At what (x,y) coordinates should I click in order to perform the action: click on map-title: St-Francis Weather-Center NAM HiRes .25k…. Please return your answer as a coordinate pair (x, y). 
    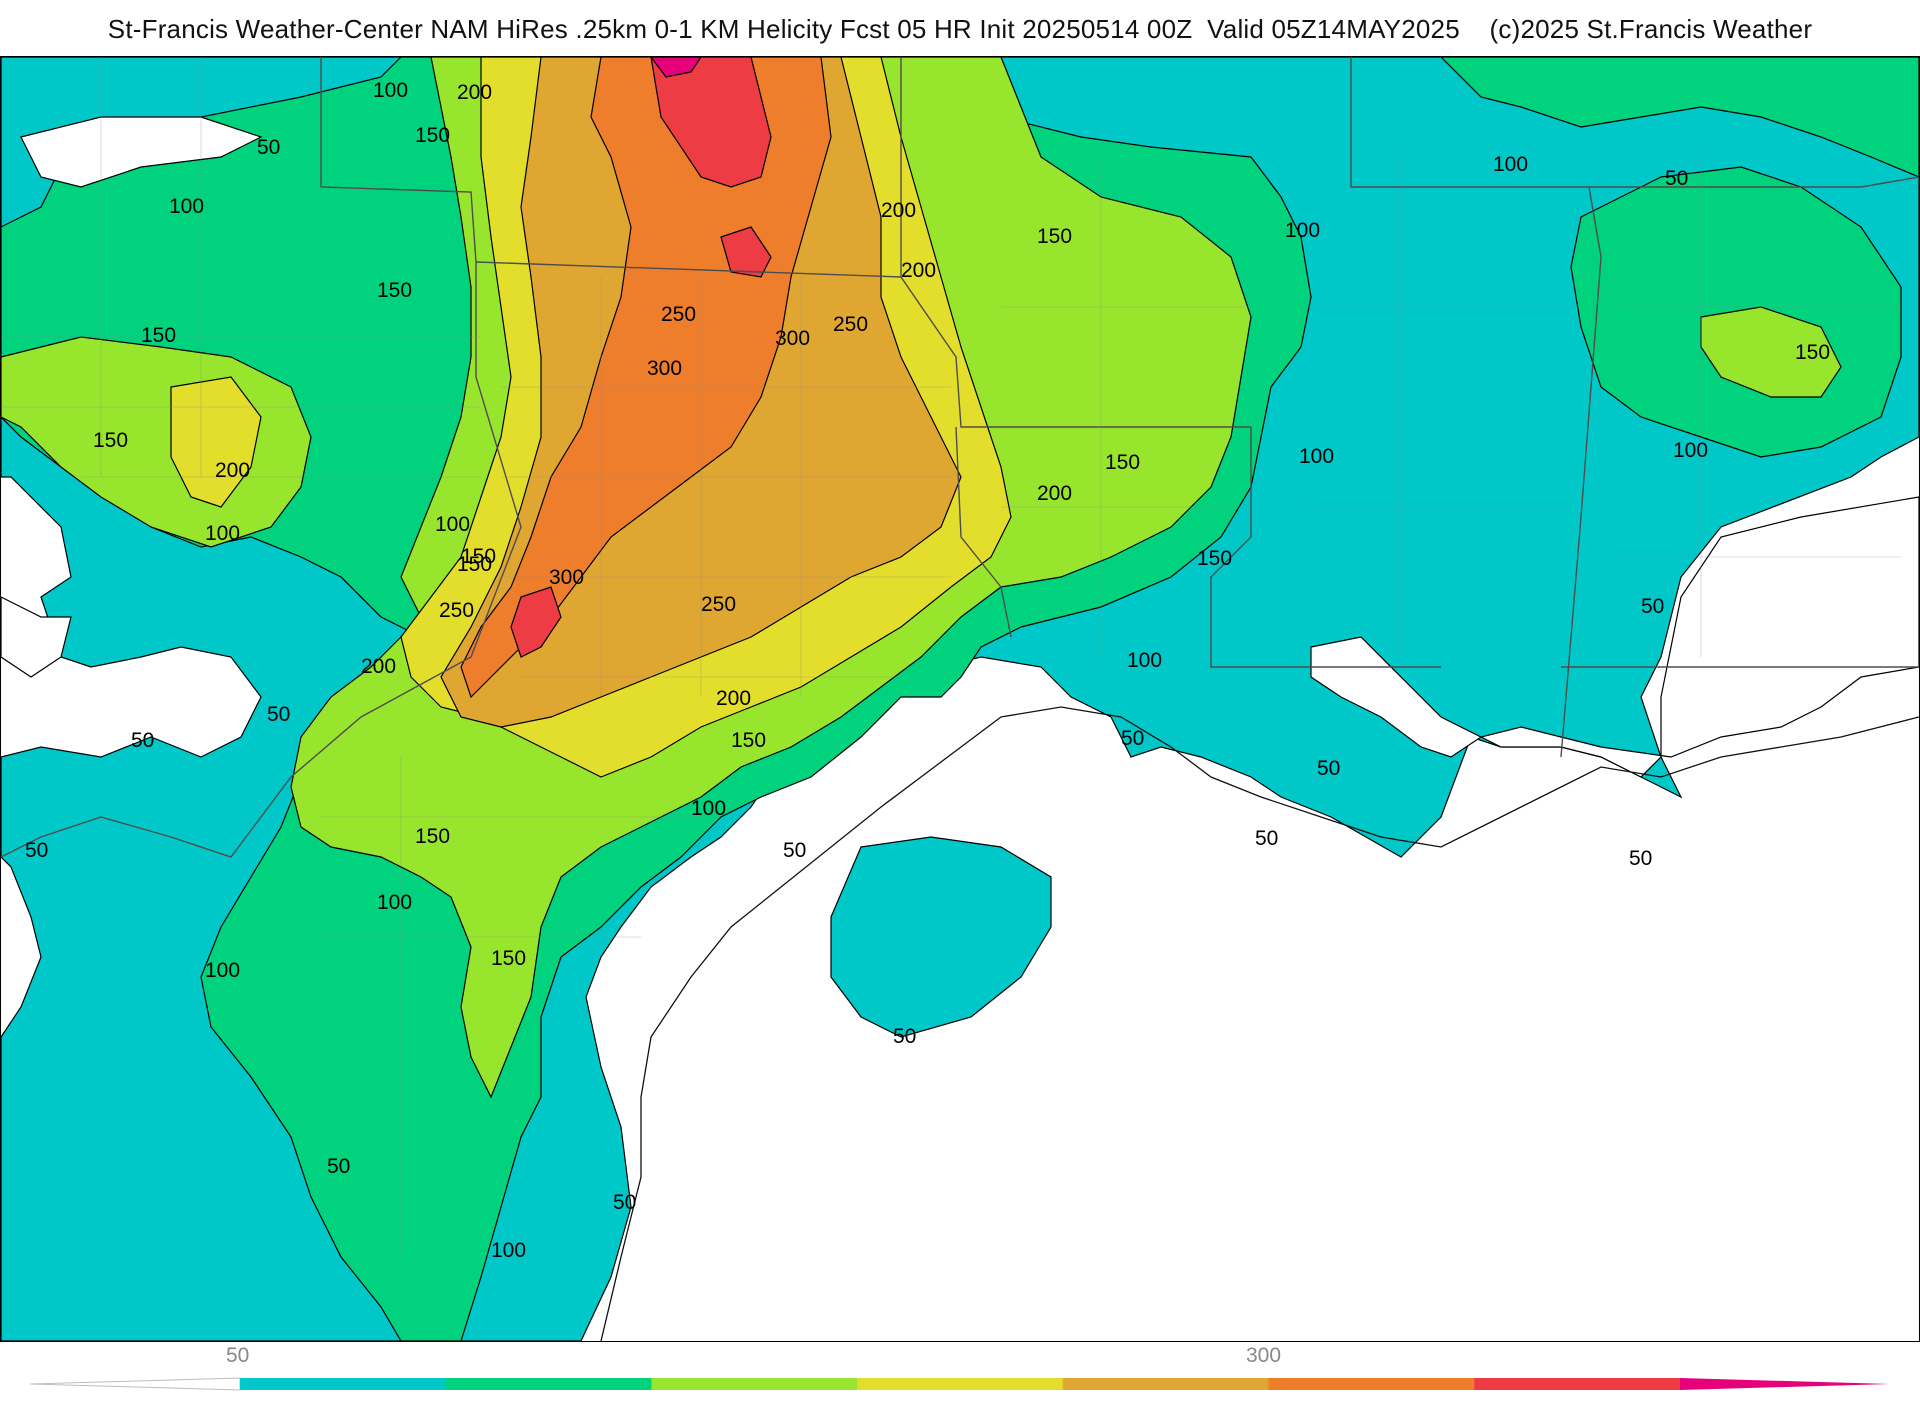
    Looking at the image, I should click on (960, 29).